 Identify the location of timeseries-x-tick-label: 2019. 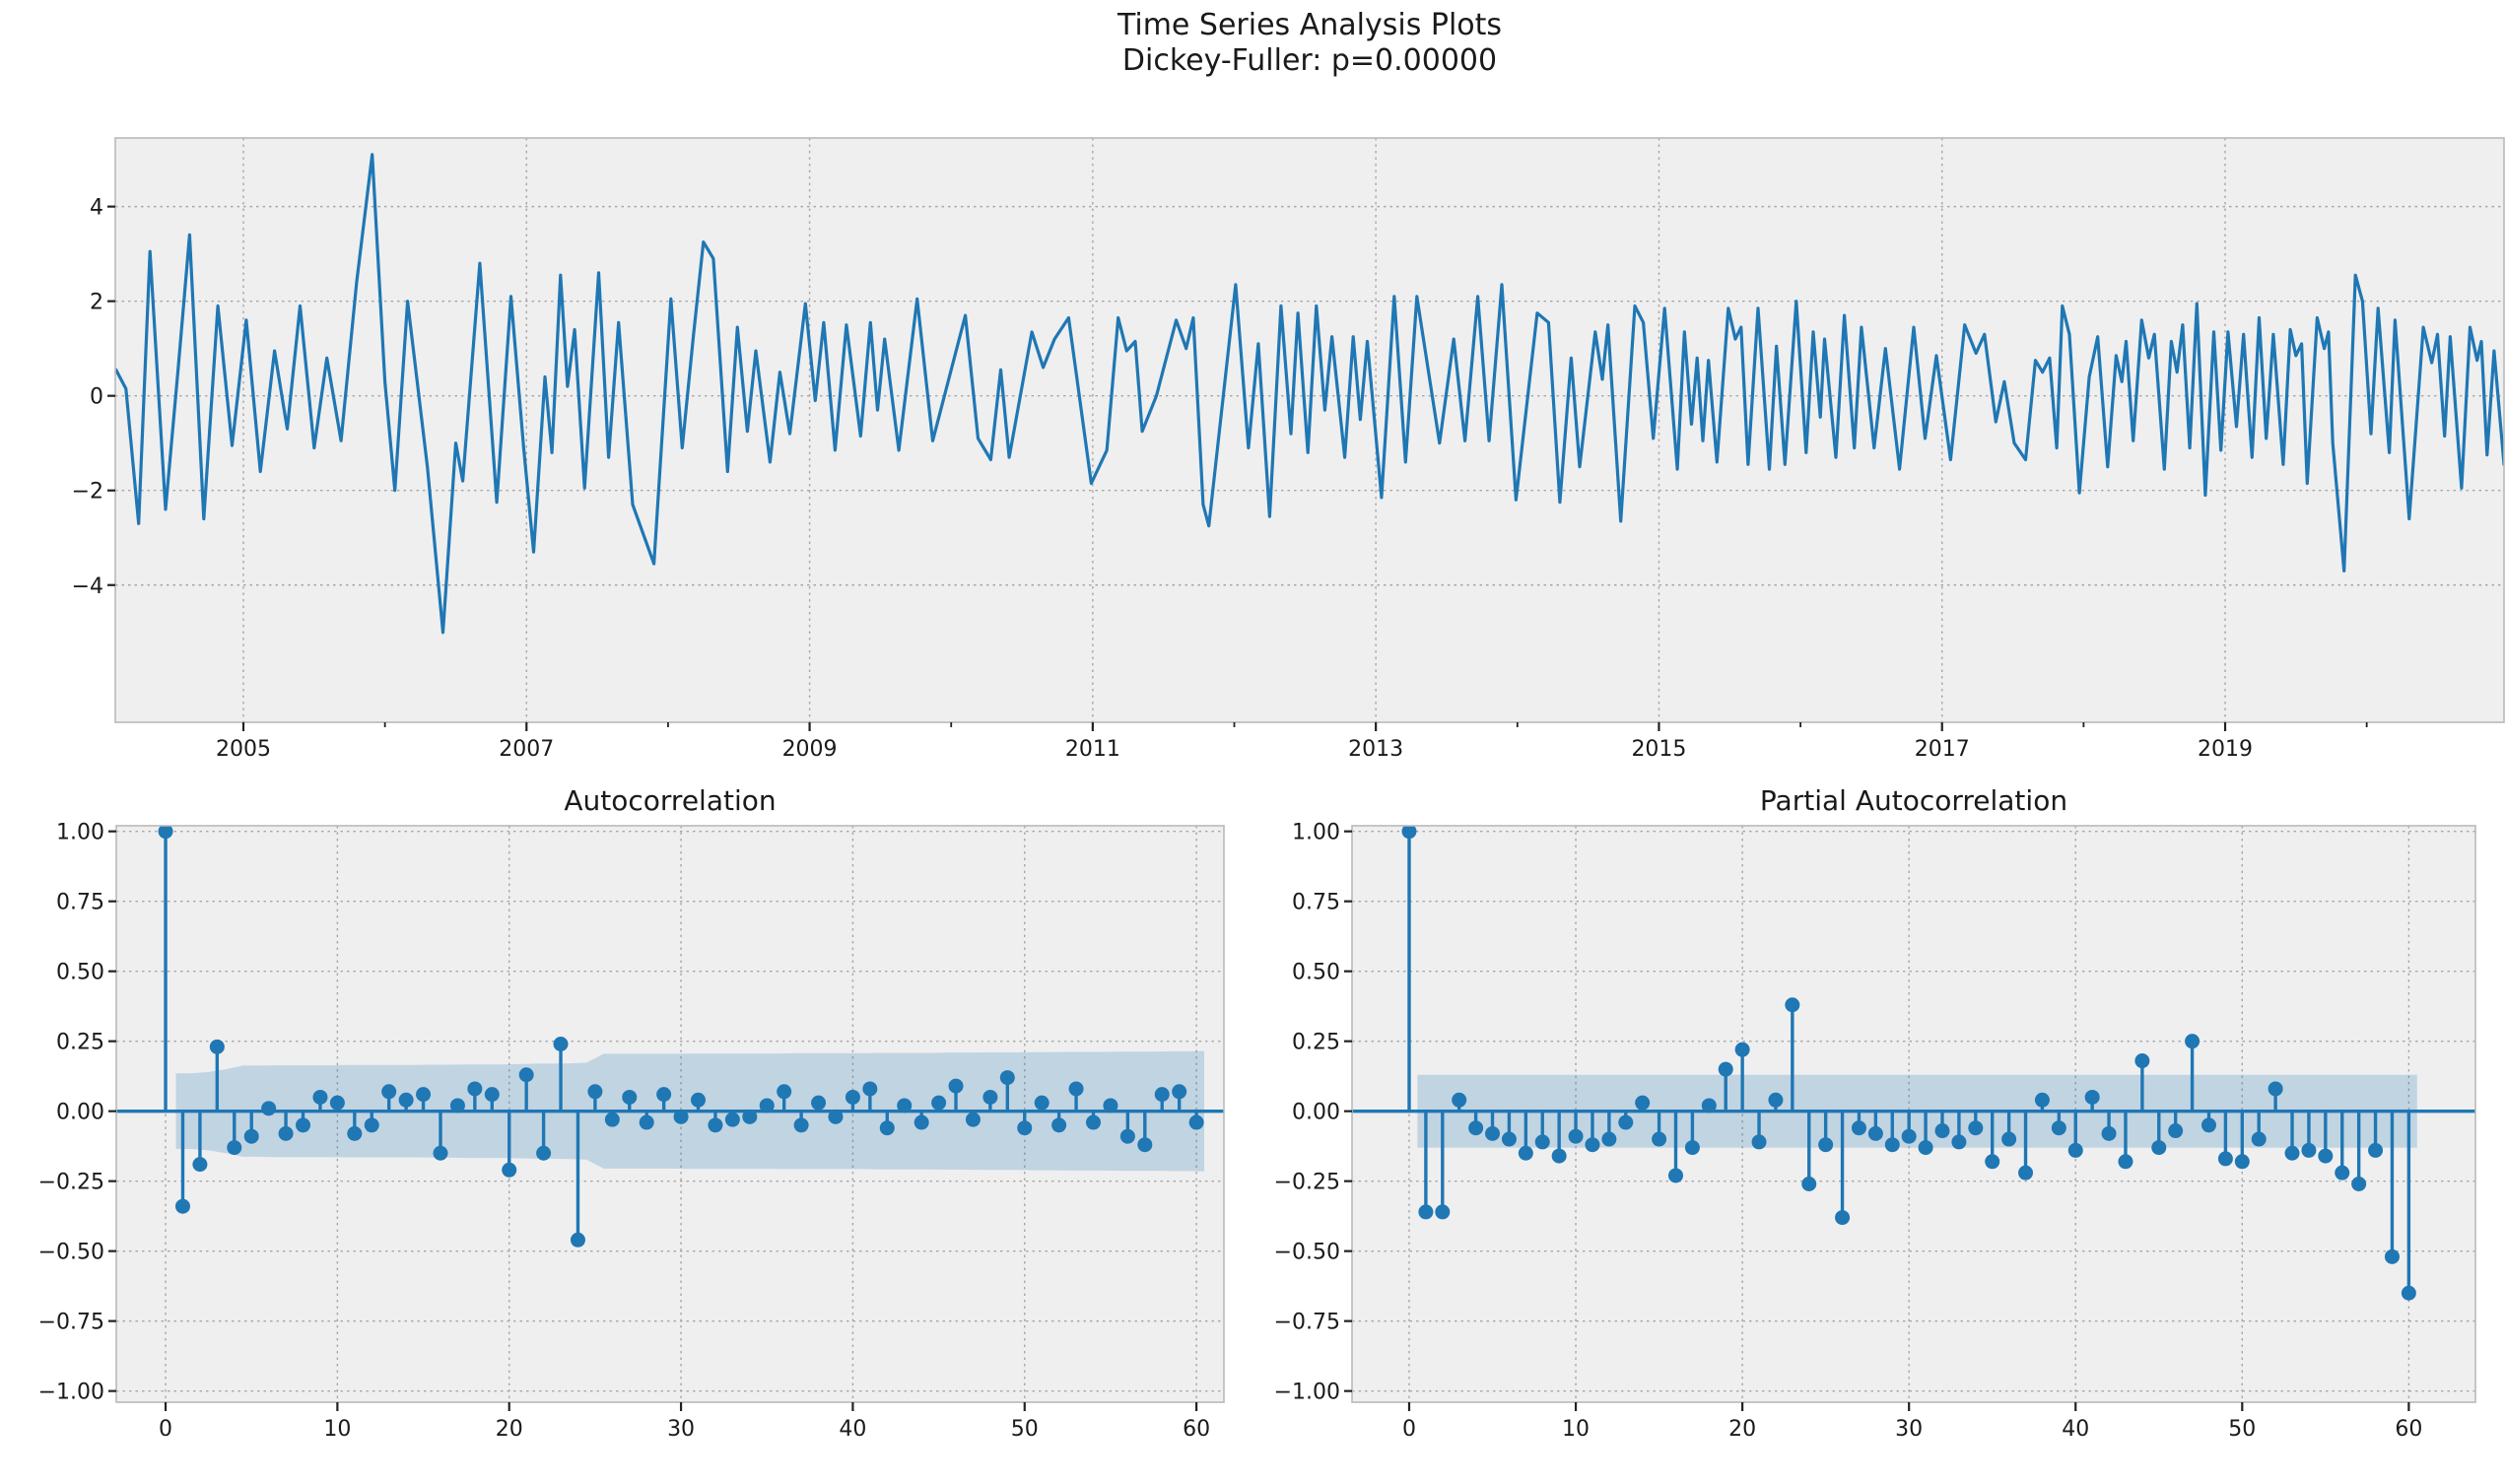
(2225, 749).